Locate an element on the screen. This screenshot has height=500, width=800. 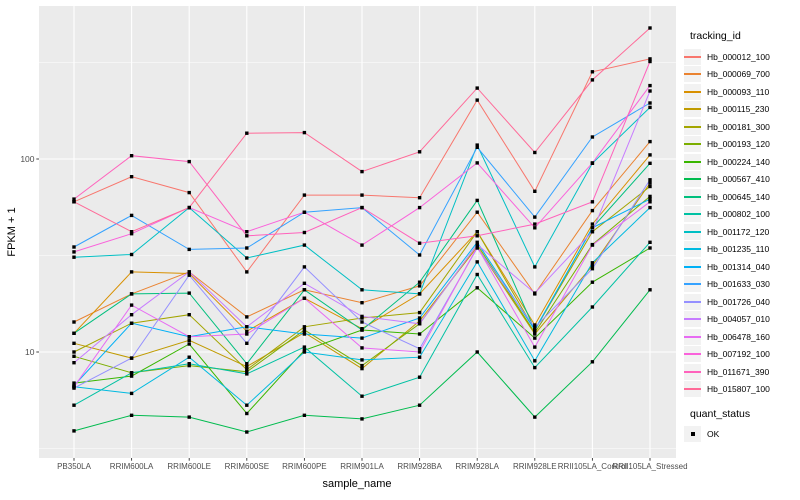
legend-item-Hb_000645_140: Hb_000645_140 is located at coordinates (741, 197).